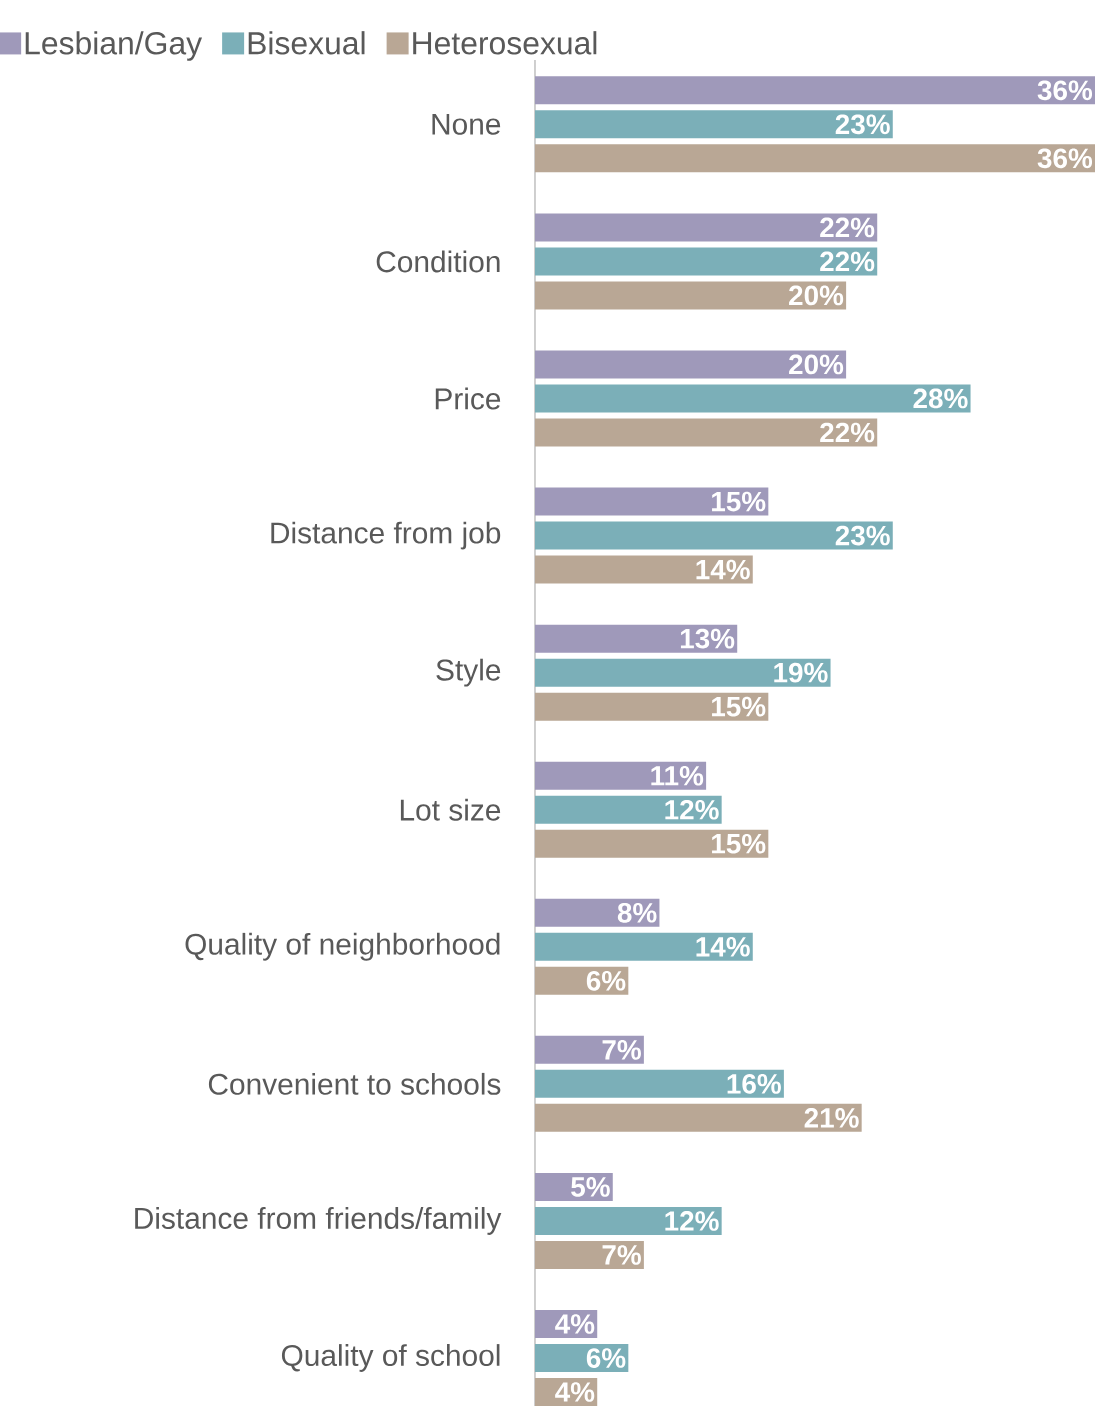 Image resolution: width=1095 pixels, height=1406 pixels. I want to click on data-label: 5%, so click(590, 1187).